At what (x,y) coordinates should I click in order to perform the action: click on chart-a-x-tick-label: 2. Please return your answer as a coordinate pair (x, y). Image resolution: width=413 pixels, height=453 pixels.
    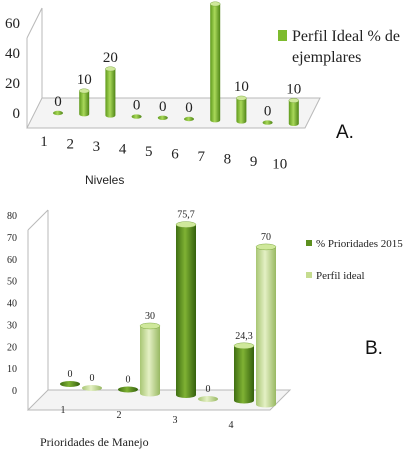
    Looking at the image, I should click on (70, 145).